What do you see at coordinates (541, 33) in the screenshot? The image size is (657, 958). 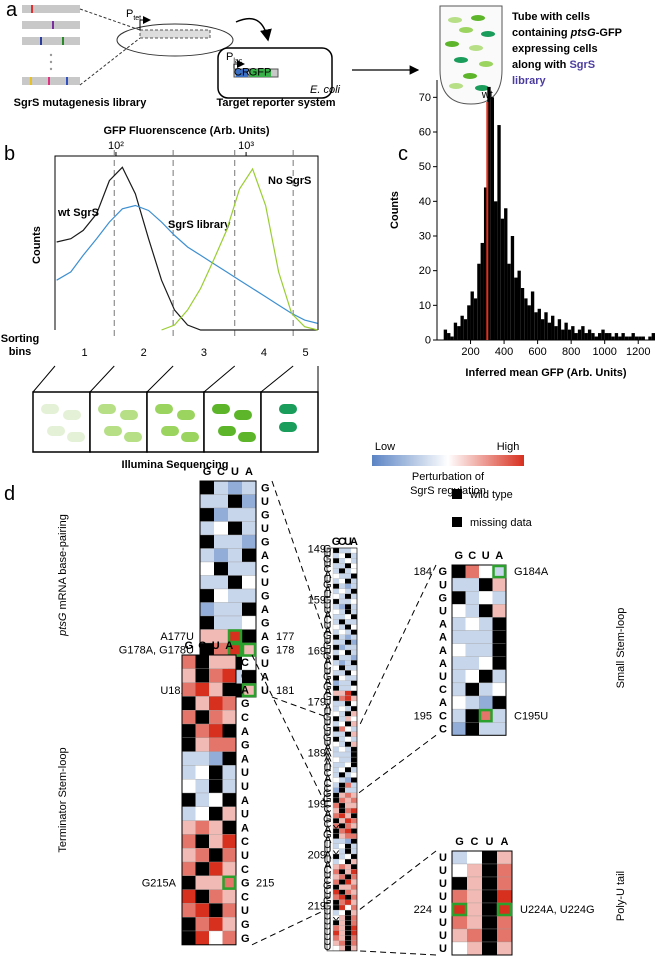 I see `text-piece: containing` at bounding box center [541, 33].